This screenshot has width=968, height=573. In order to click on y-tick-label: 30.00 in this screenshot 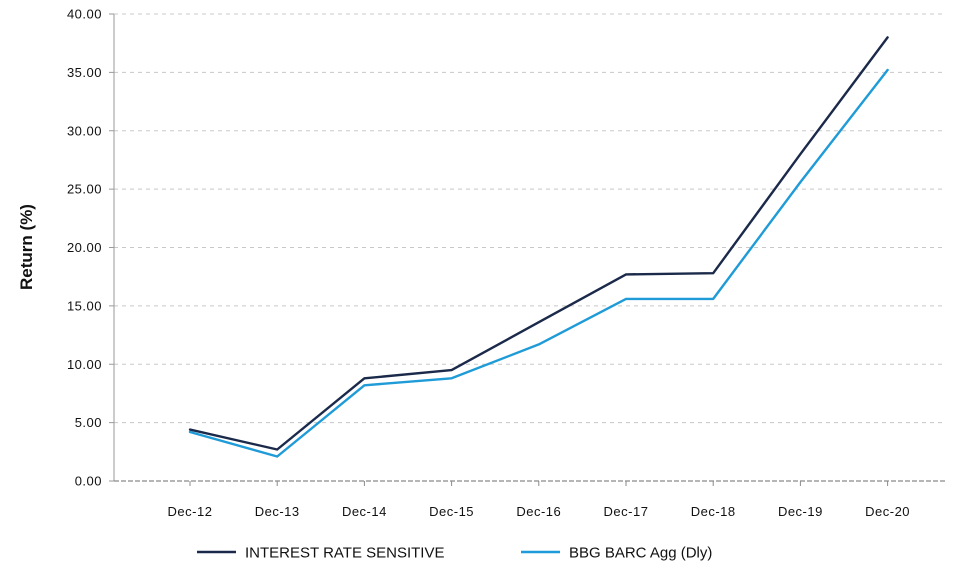, I will do `click(84, 130)`.